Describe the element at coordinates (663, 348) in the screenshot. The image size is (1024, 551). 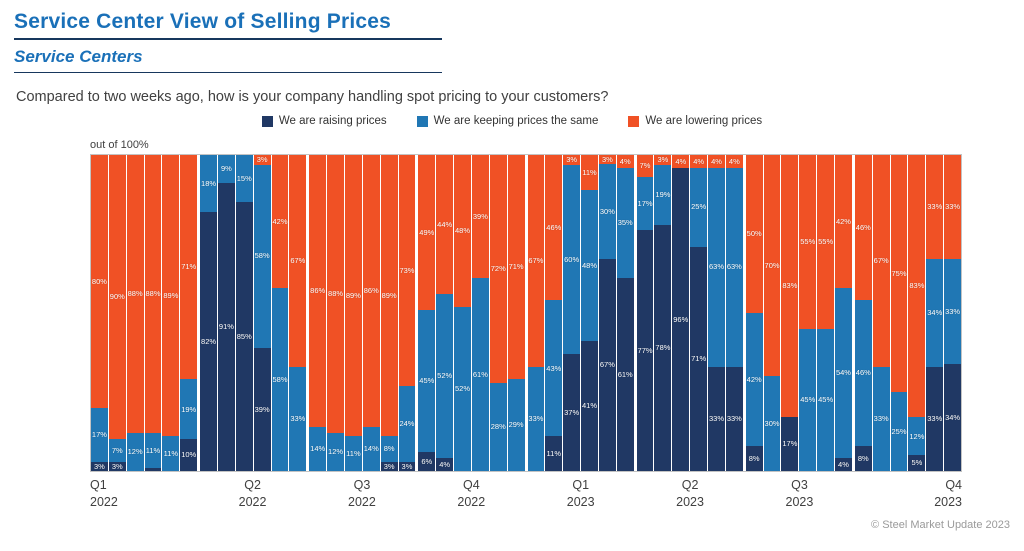
I see `segment-value-label: 78%` at that location.